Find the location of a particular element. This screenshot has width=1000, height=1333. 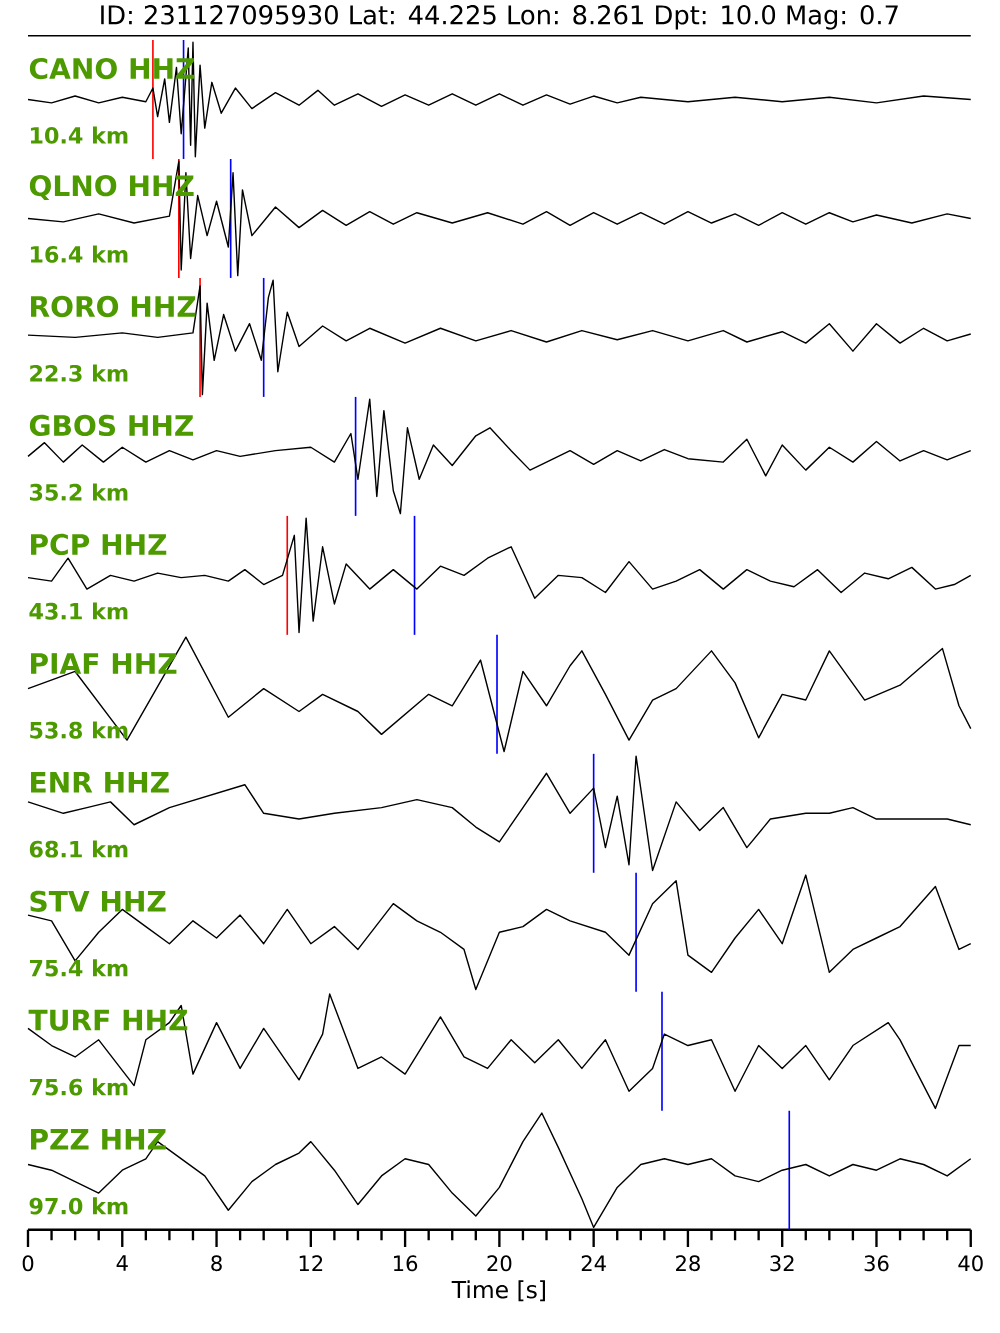

annotation: 75.4 km is located at coordinates (79, 968).